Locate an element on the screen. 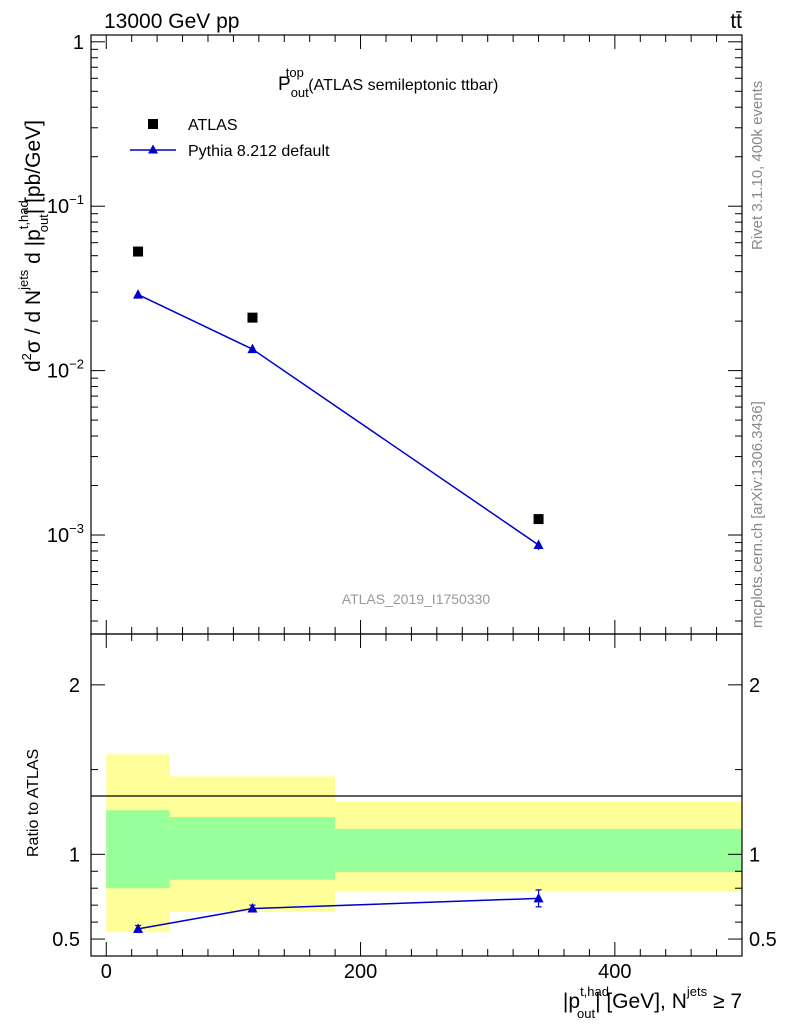  legend-pythia-marker is located at coordinates (153, 149).